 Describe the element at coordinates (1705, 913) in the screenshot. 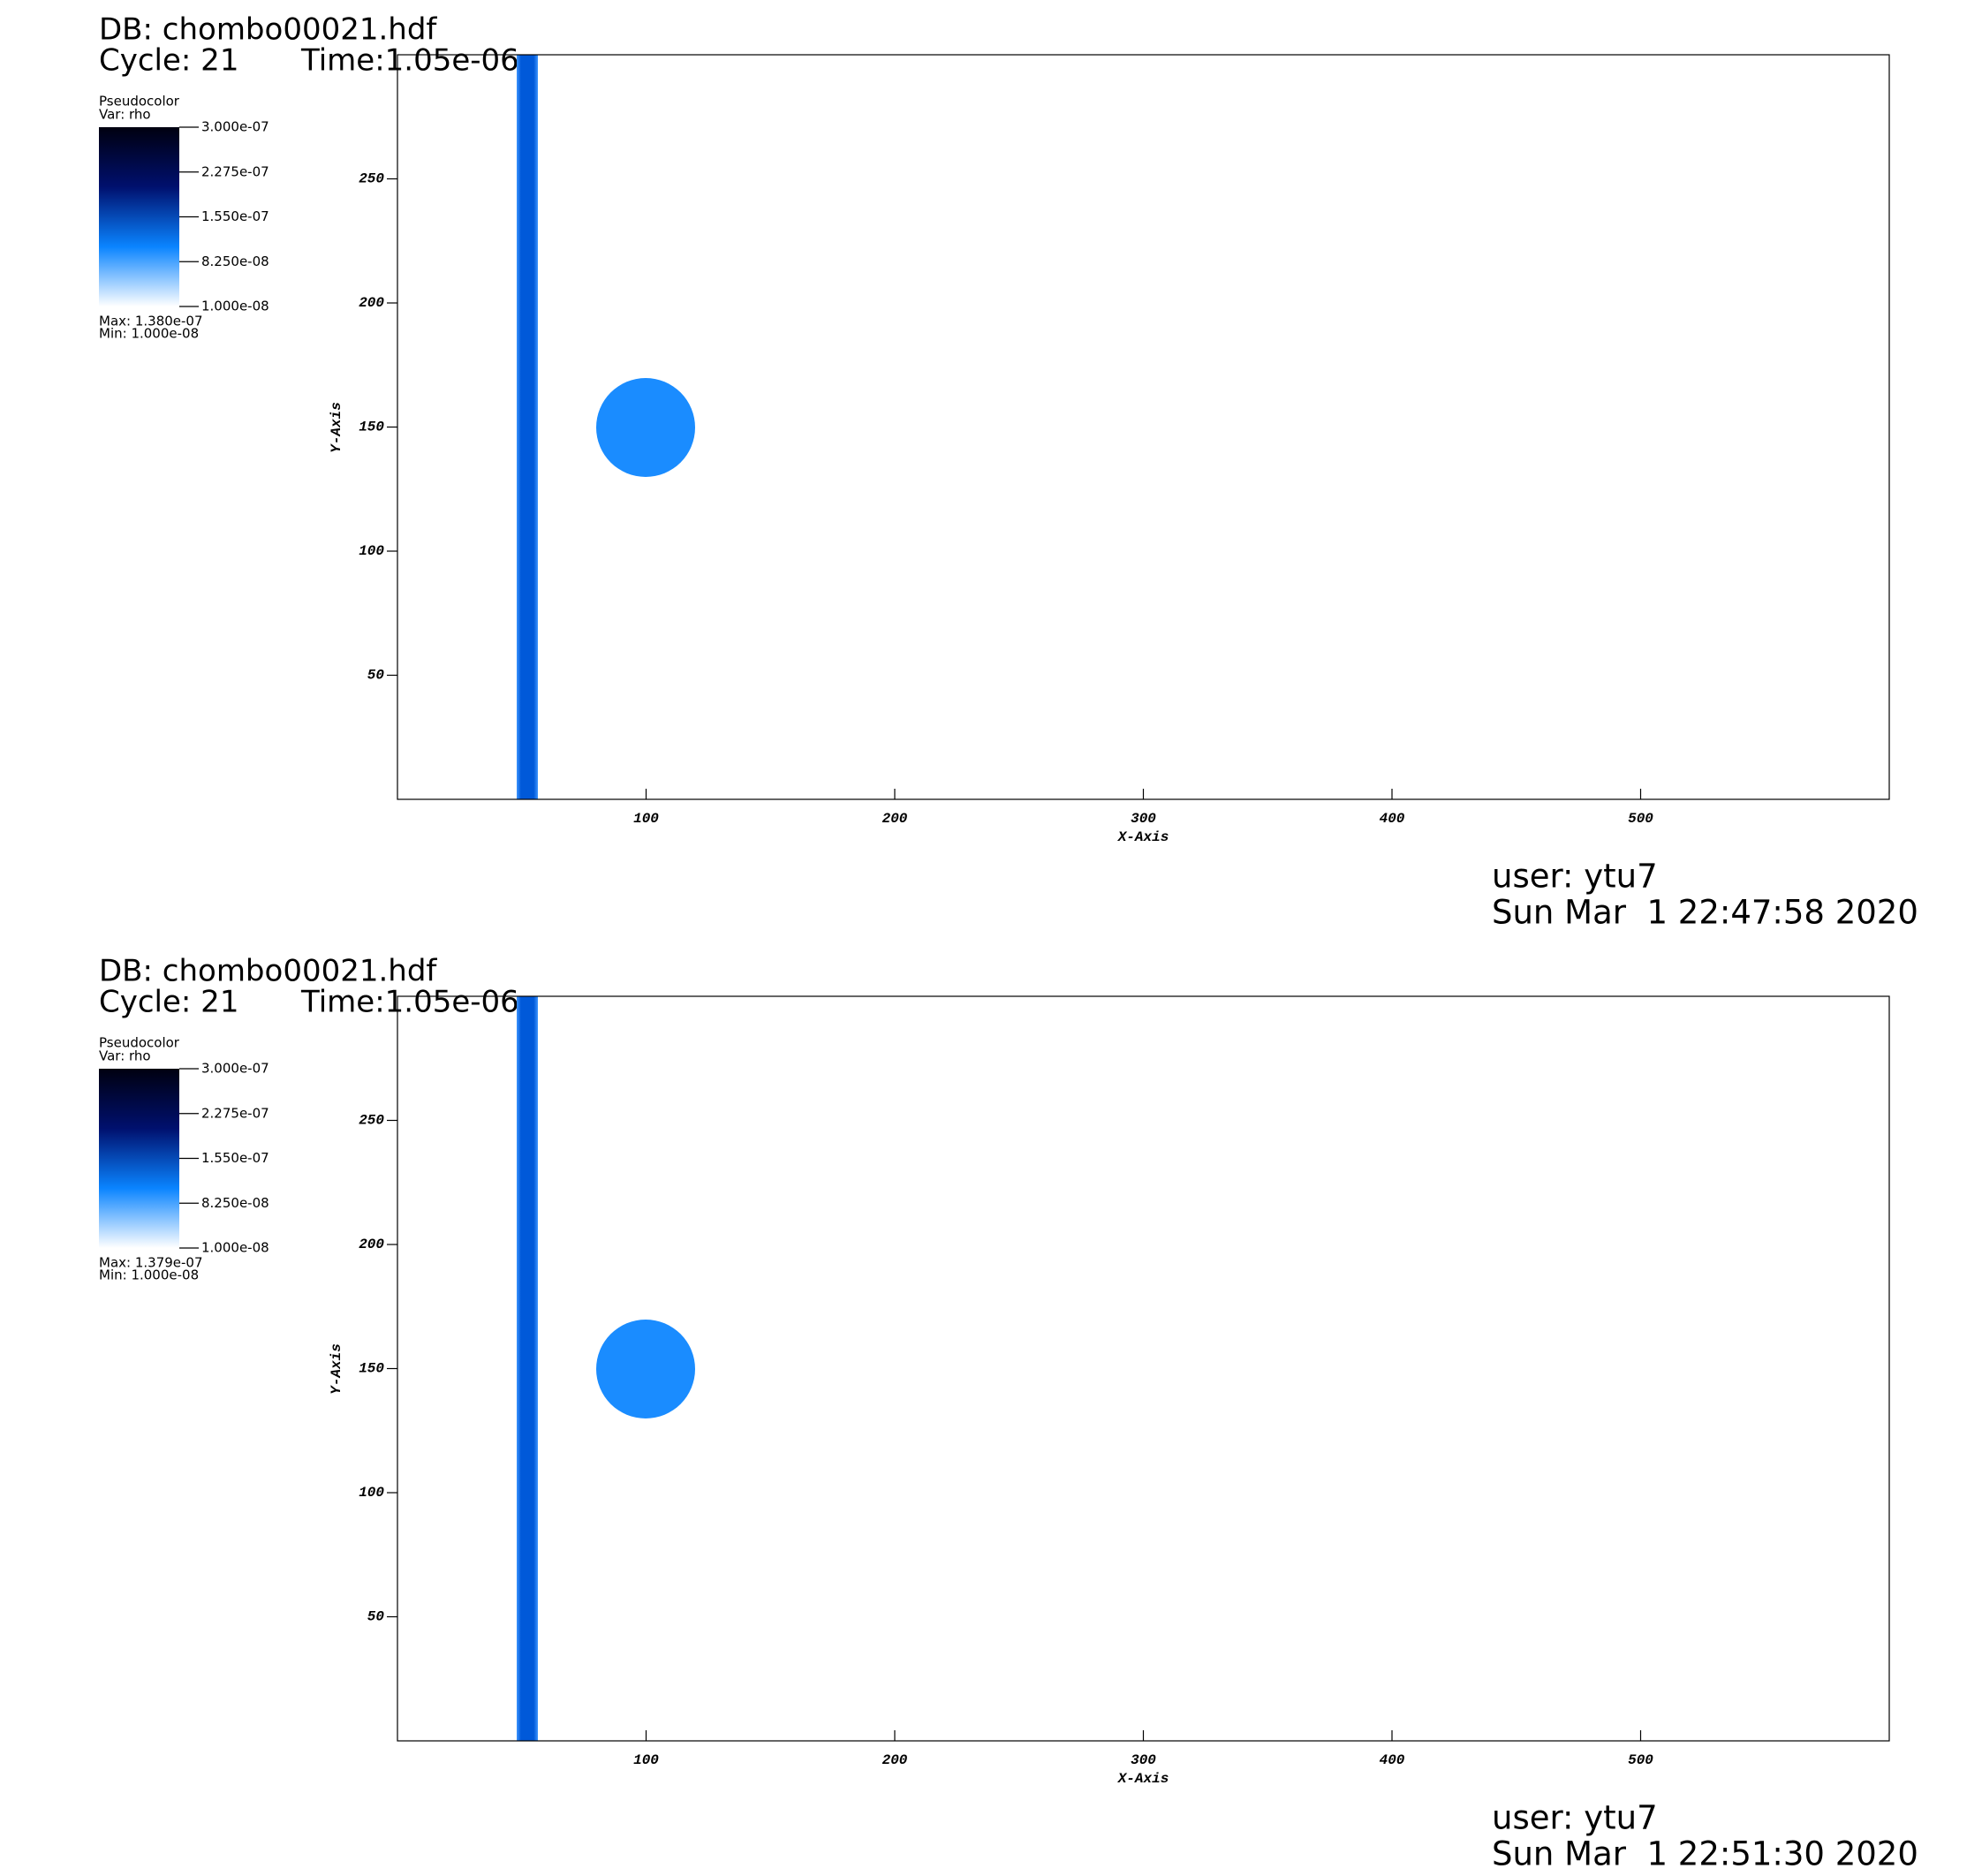

I see `date-label: Sun Mar 1 22:47:58 2020` at that location.